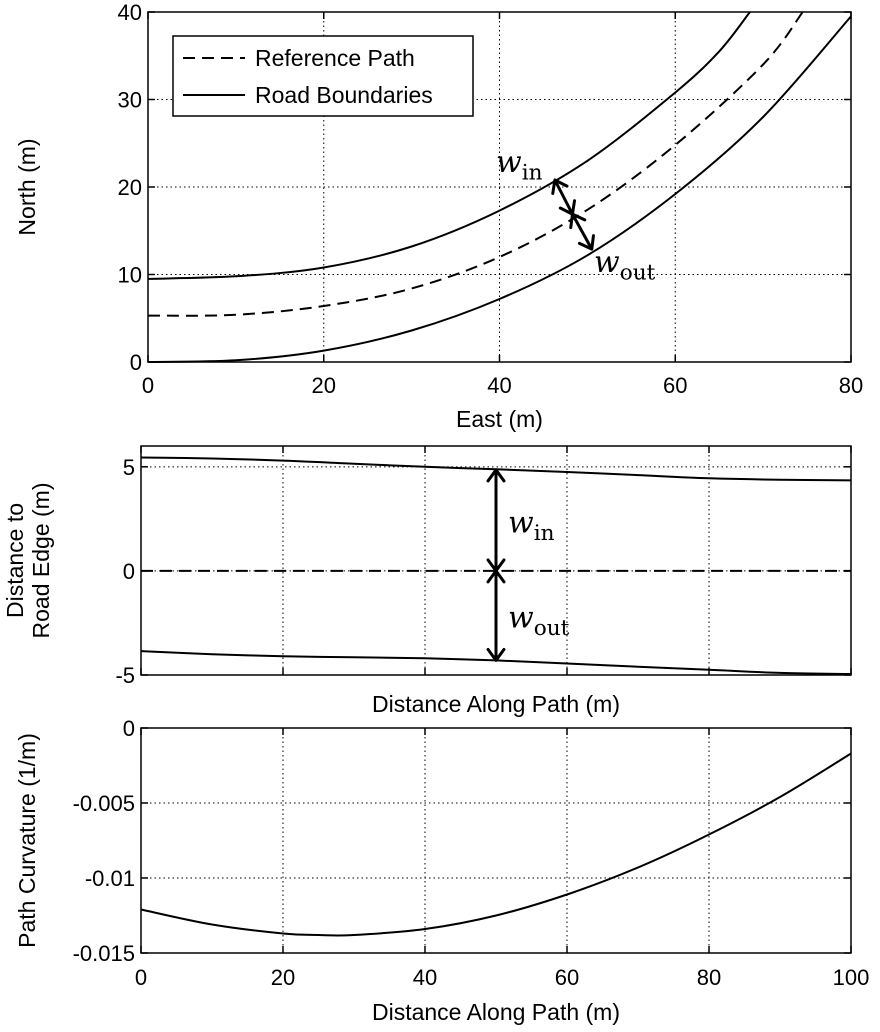 Image resolution: width=880 pixels, height=1032 pixels. What do you see at coordinates (110, 878) in the screenshot?
I see `y-tick-label: -0.01` at bounding box center [110, 878].